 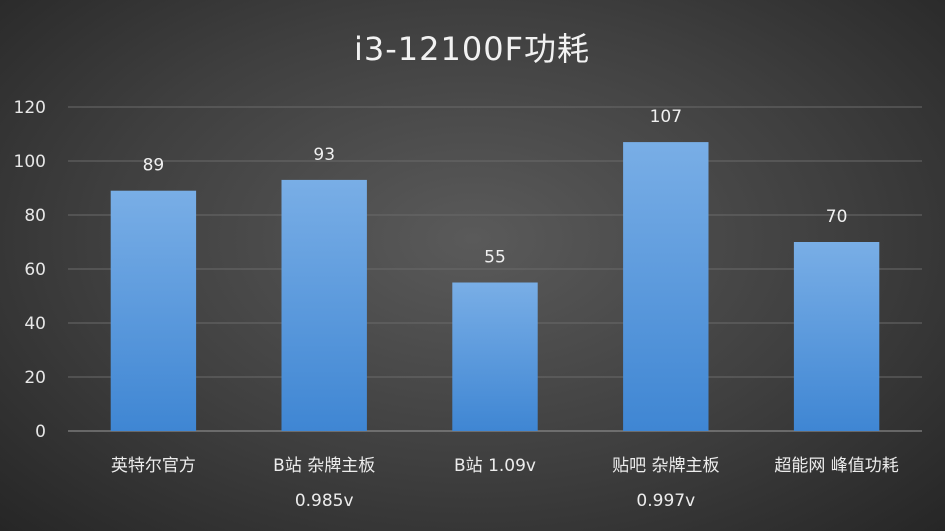 I want to click on category-label: B站 1.09v, so click(x=495, y=466).